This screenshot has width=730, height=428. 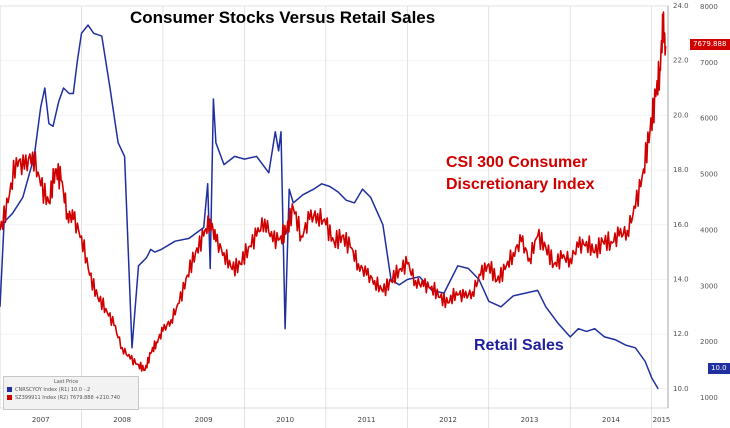 I want to click on chart-title: Consumer Stocks Versus Retail Sales, so click(x=283, y=17).